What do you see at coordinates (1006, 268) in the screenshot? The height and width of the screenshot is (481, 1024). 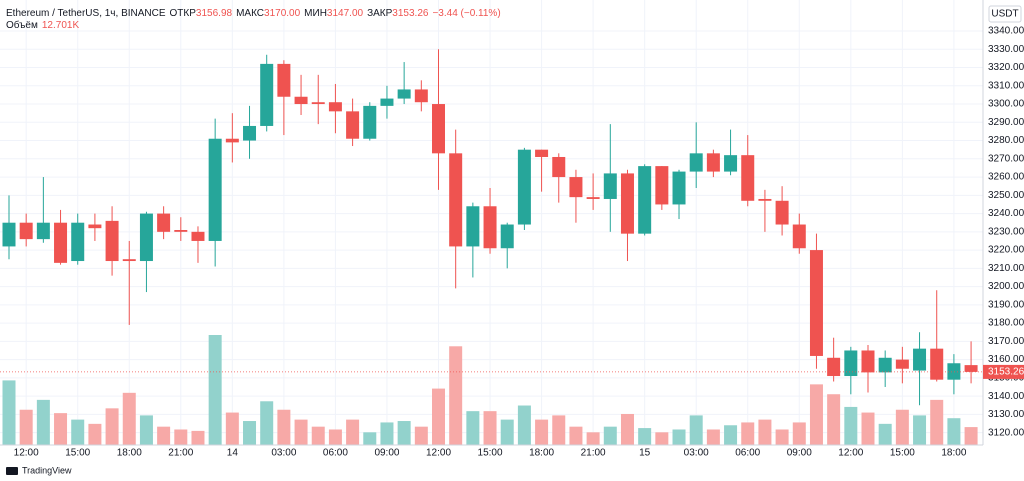 I see `y-tick-label: 3210.00` at bounding box center [1006, 268].